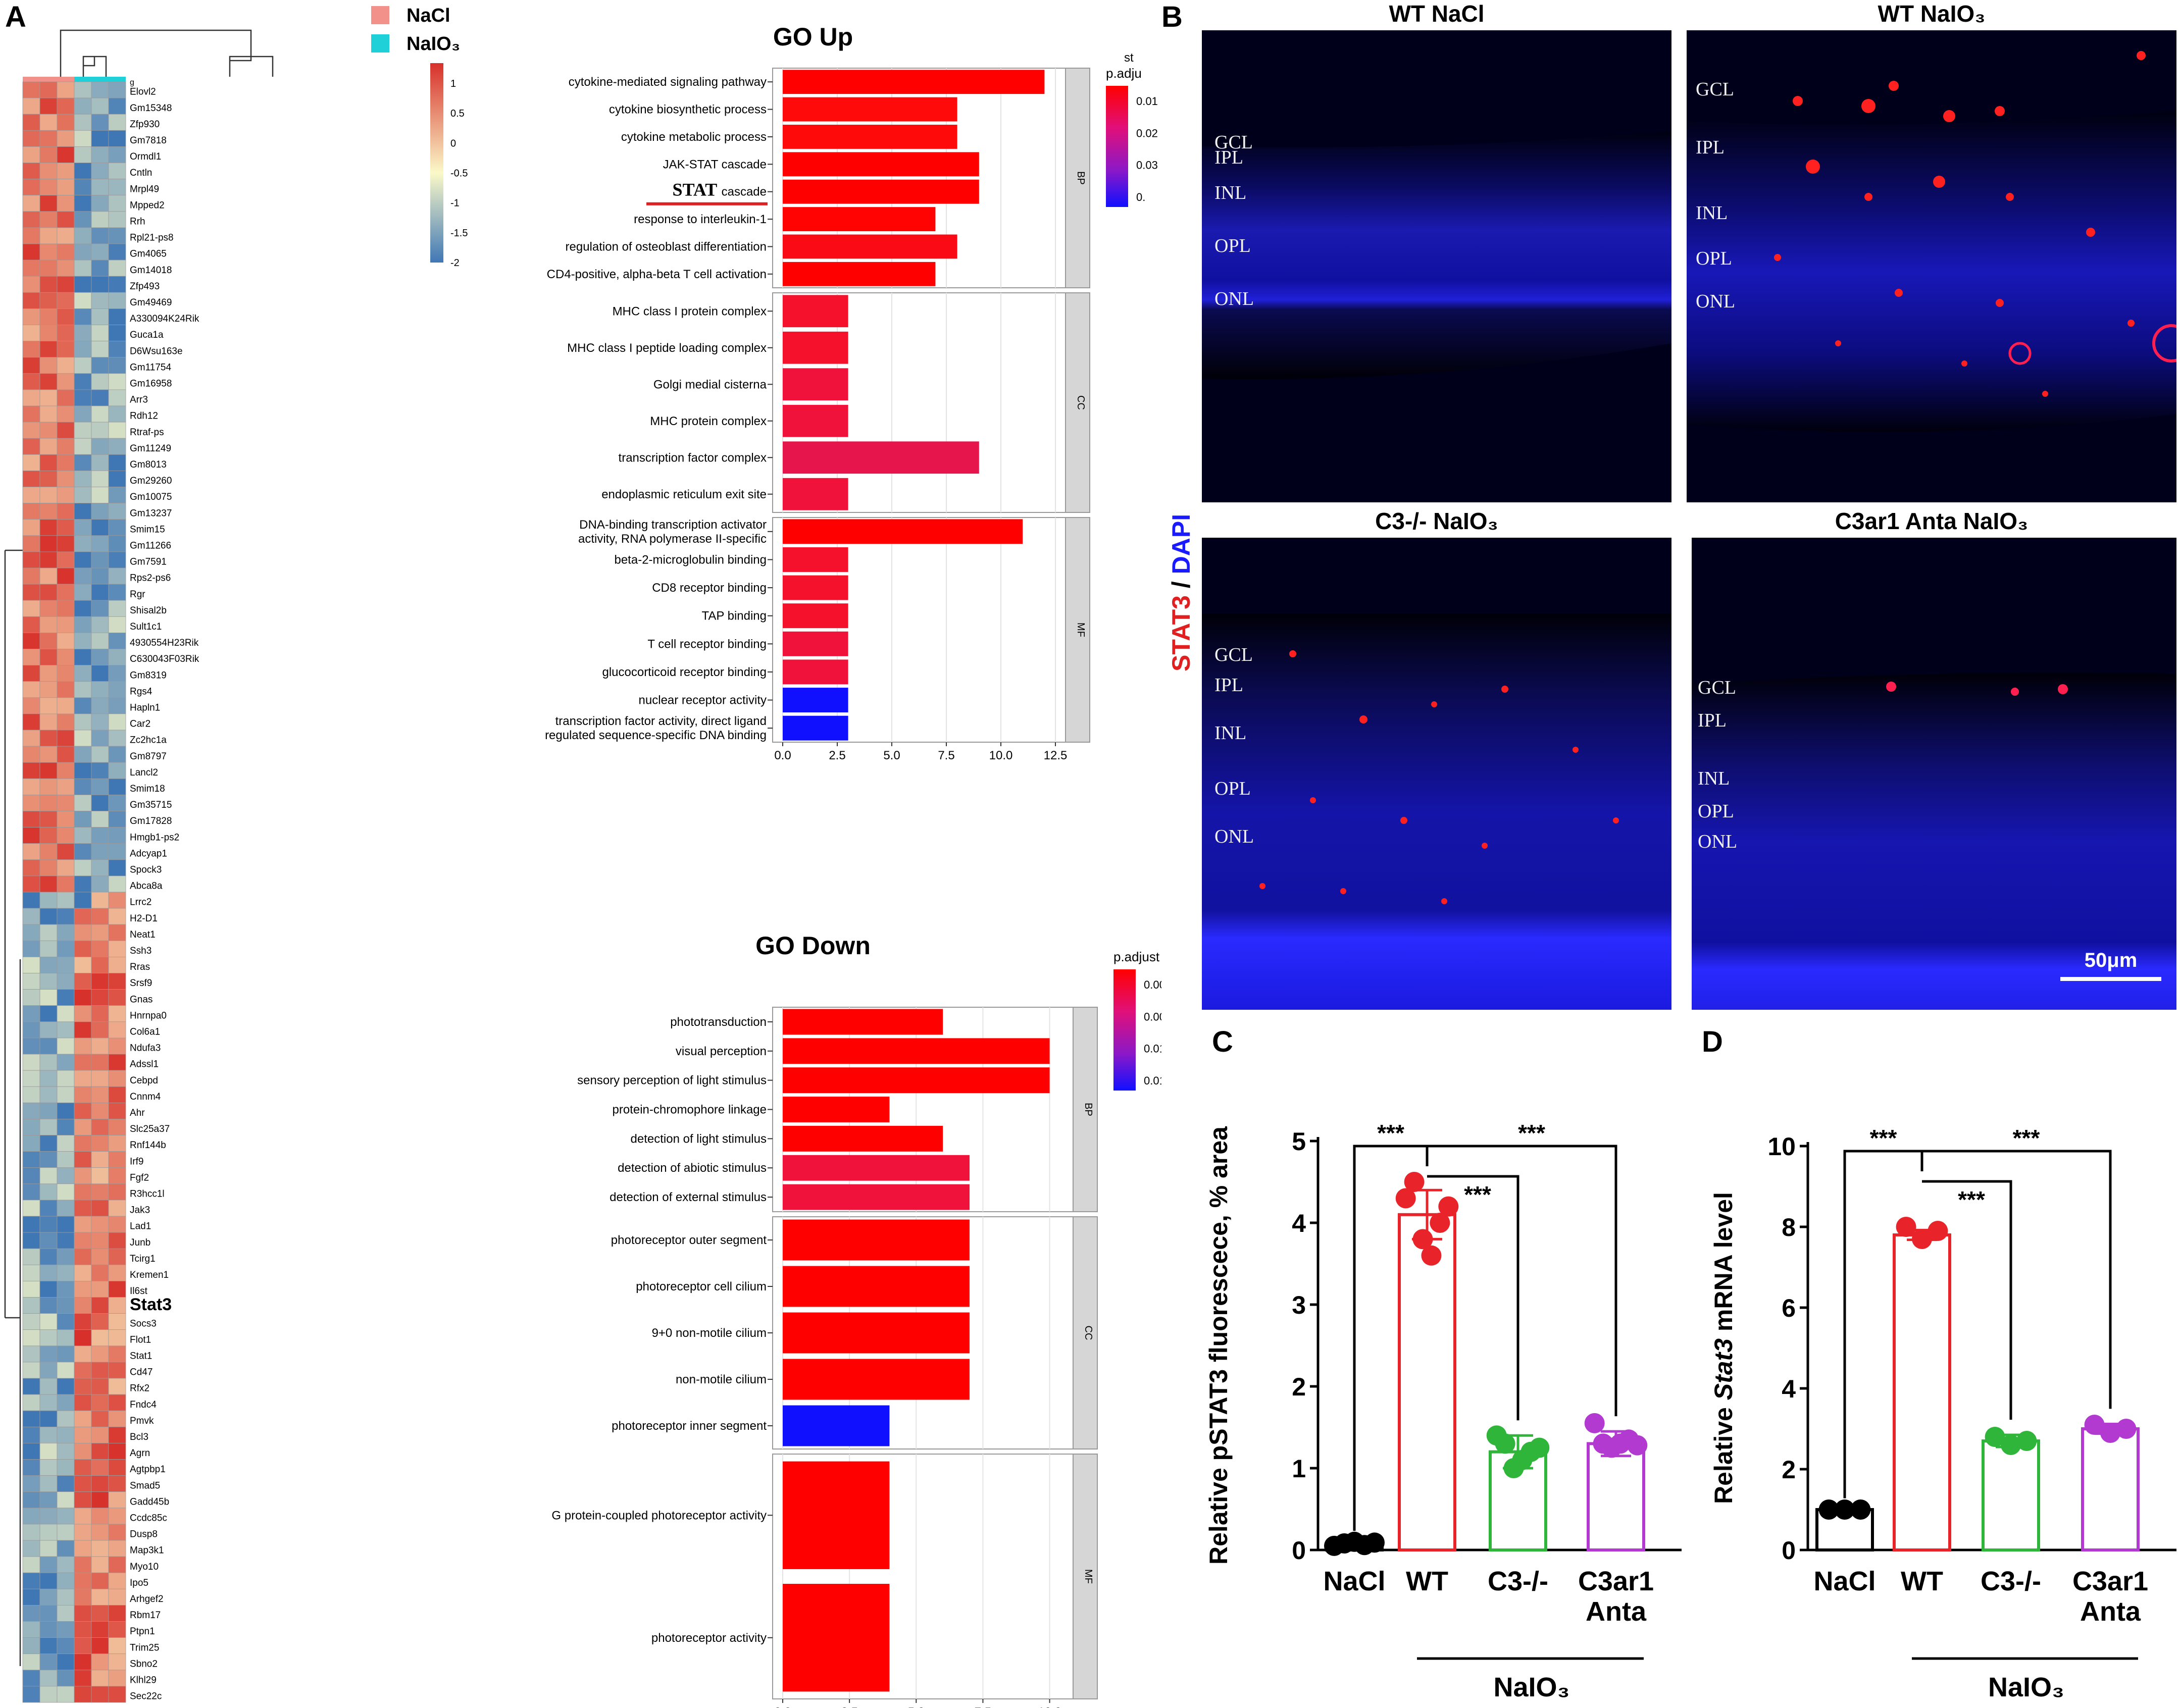 Image resolution: width=2180 pixels, height=1708 pixels. Describe the element at coordinates (151, 302) in the screenshot. I see `gene-label: Gm49469` at that location.